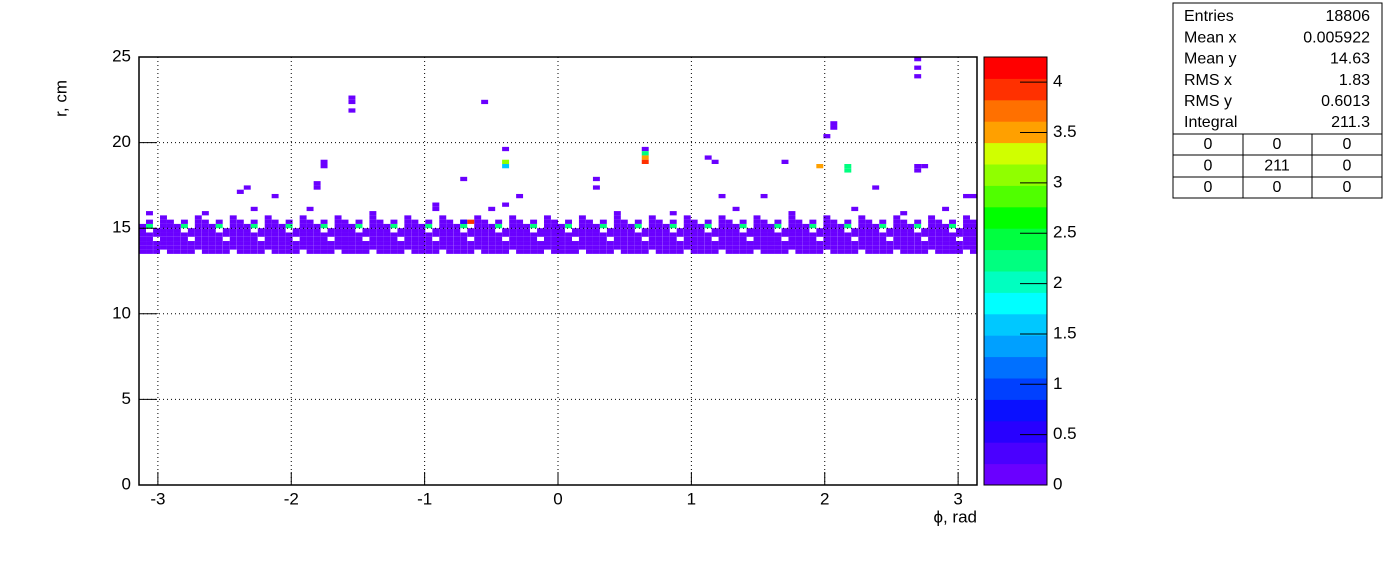 This screenshot has height=572, width=1396. What do you see at coordinates (1208, 166) in the screenshot?
I see `stats-cell: 0` at bounding box center [1208, 166].